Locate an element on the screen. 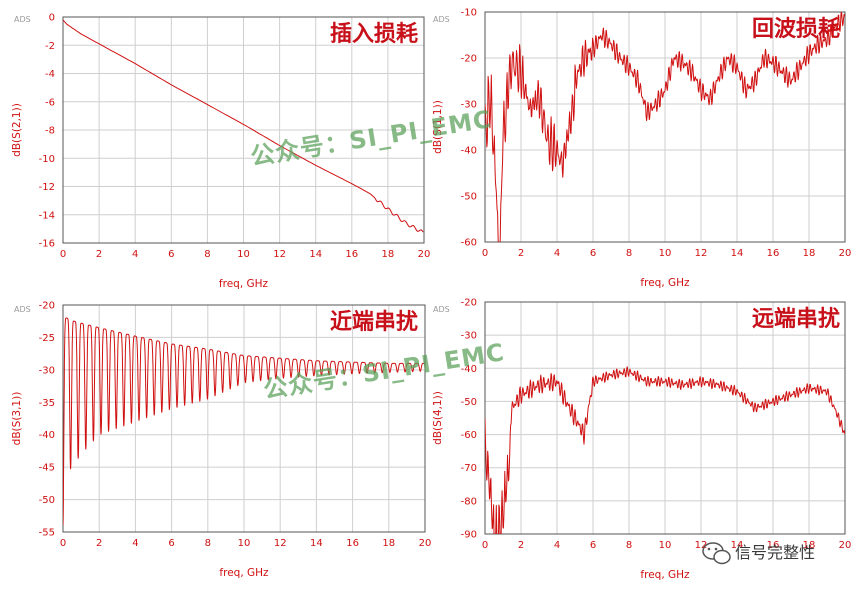 The width and height of the screenshot is (860, 593). y-tick-label: -80 is located at coordinates (469, 501).